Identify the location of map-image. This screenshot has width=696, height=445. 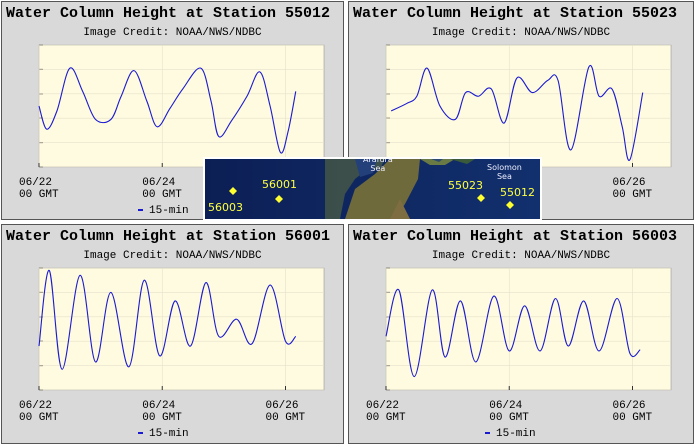
(372, 189).